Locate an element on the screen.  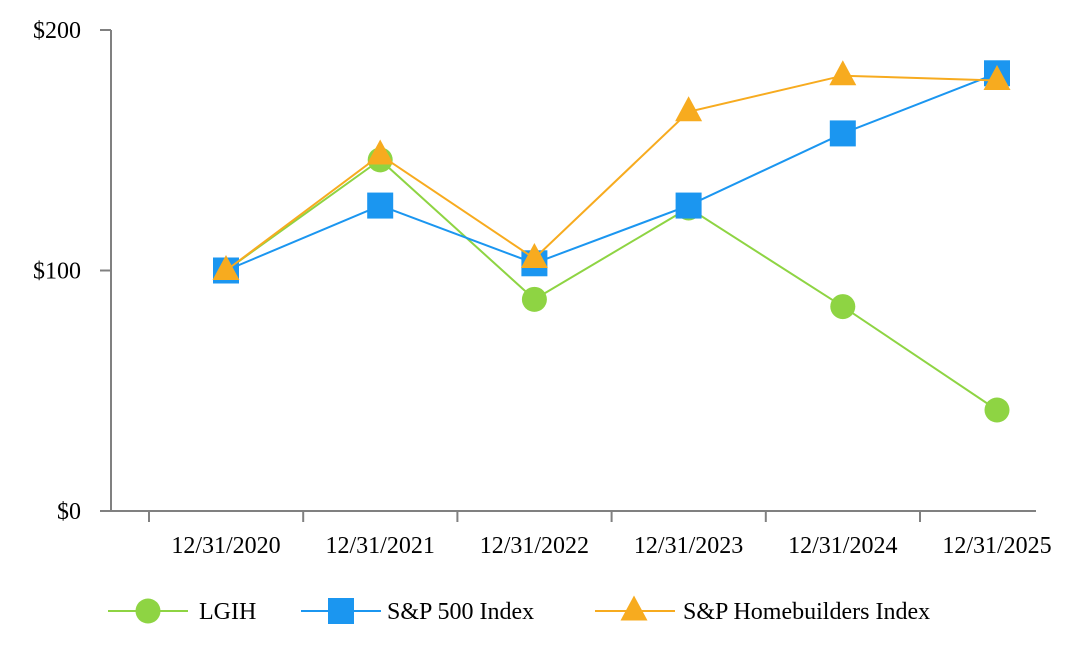
legend: LGIH S&P 500 Index S&P Homebuilders Index is located at coordinates (519, 610).